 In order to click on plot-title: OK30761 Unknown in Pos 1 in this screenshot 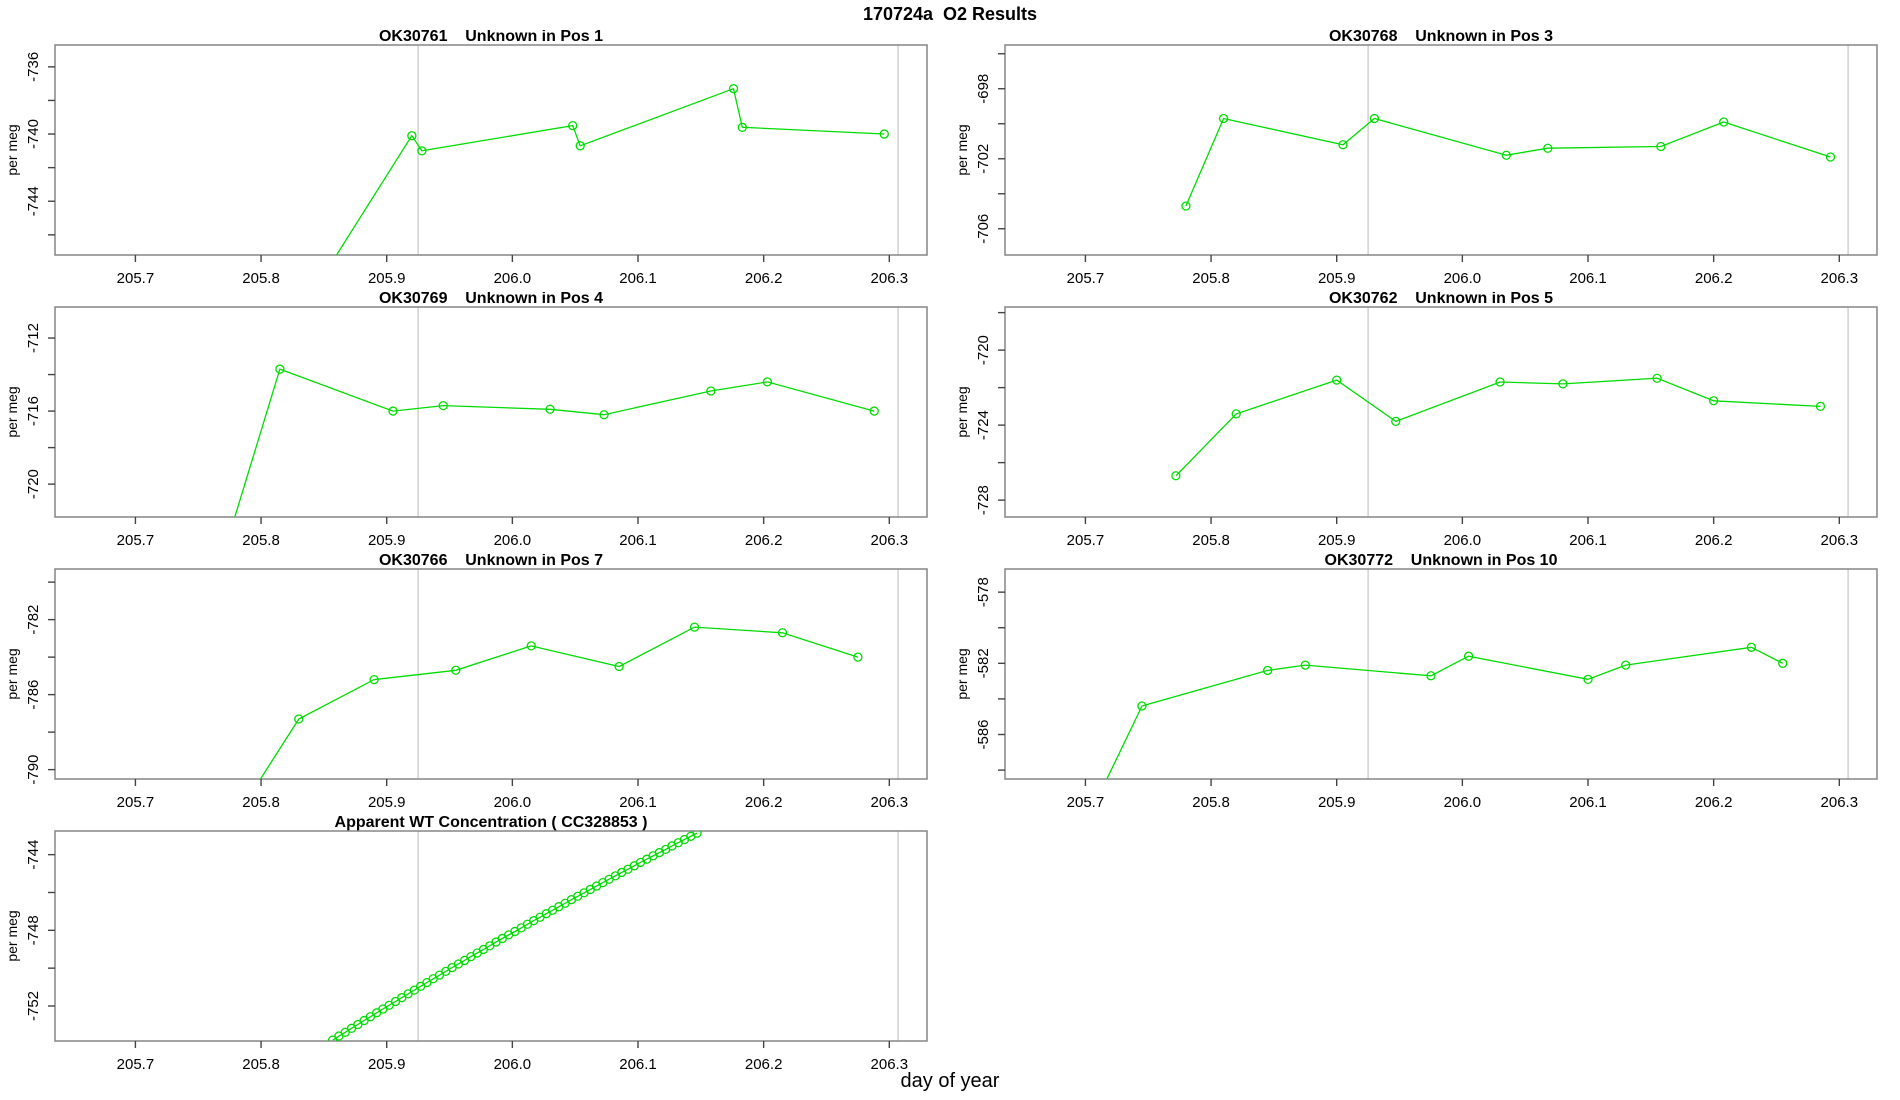, I will do `click(491, 37)`.